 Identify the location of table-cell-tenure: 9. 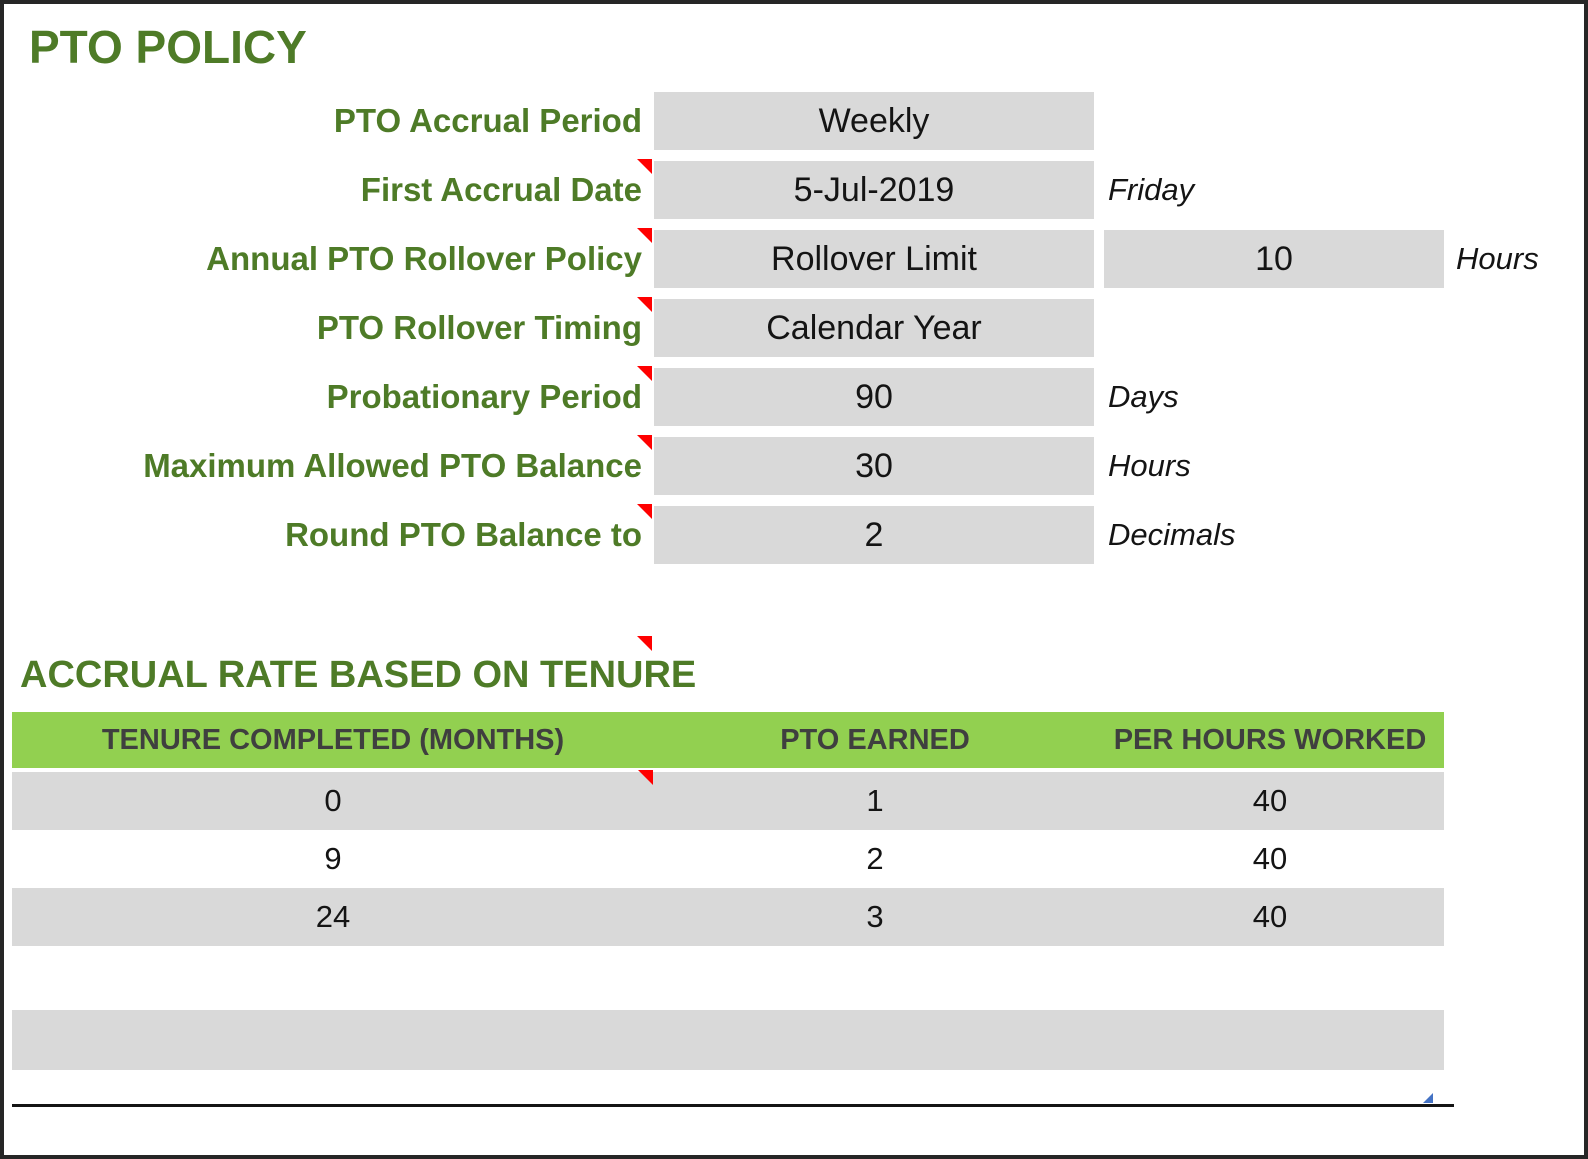
(333, 858).